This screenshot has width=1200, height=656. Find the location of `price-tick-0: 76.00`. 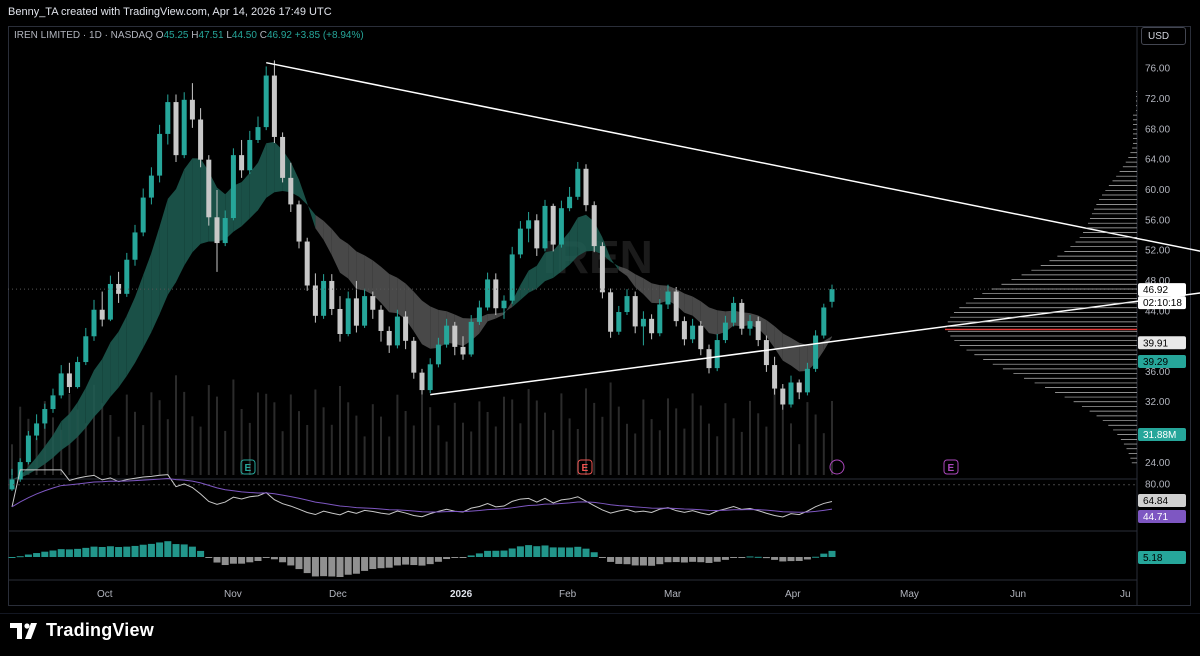

price-tick-0: 76.00 is located at coordinates (1157, 69).